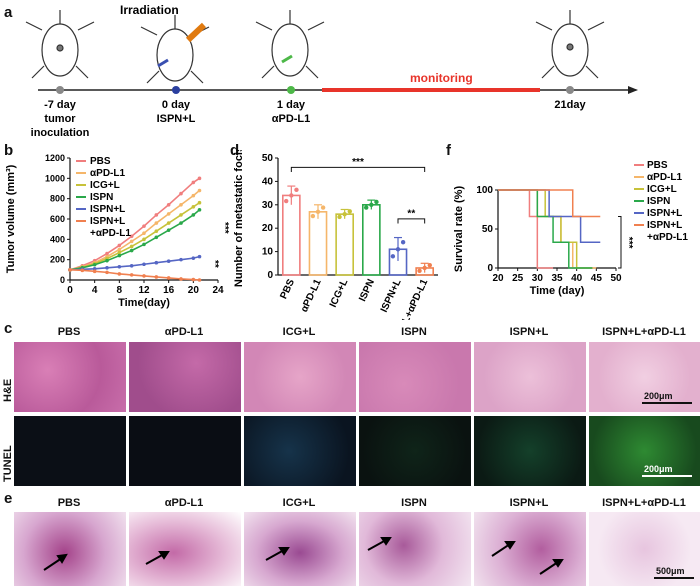 The width and height of the screenshot is (700, 587). What do you see at coordinates (176, 119) in the screenshot?
I see `event-desc-2: ISPN+L` at bounding box center [176, 119].